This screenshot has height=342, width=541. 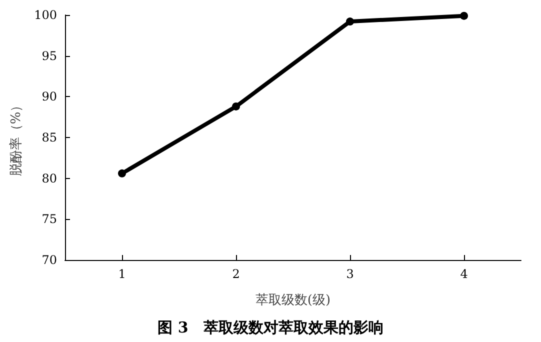 What do you see at coordinates (16, 137) in the screenshot?
I see `y-axis-title: 脱酚率（%）` at bounding box center [16, 137].